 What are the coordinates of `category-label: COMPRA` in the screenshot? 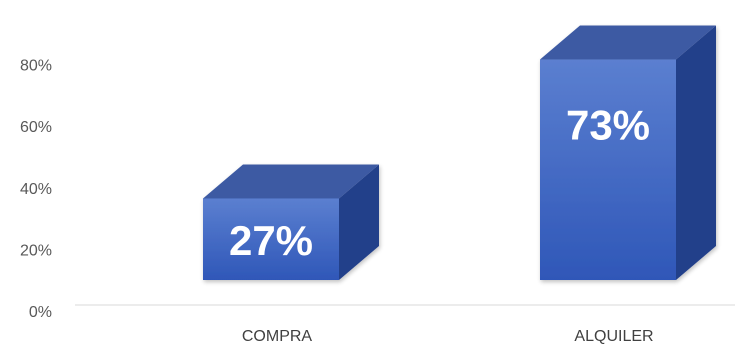 It's located at (277, 336).